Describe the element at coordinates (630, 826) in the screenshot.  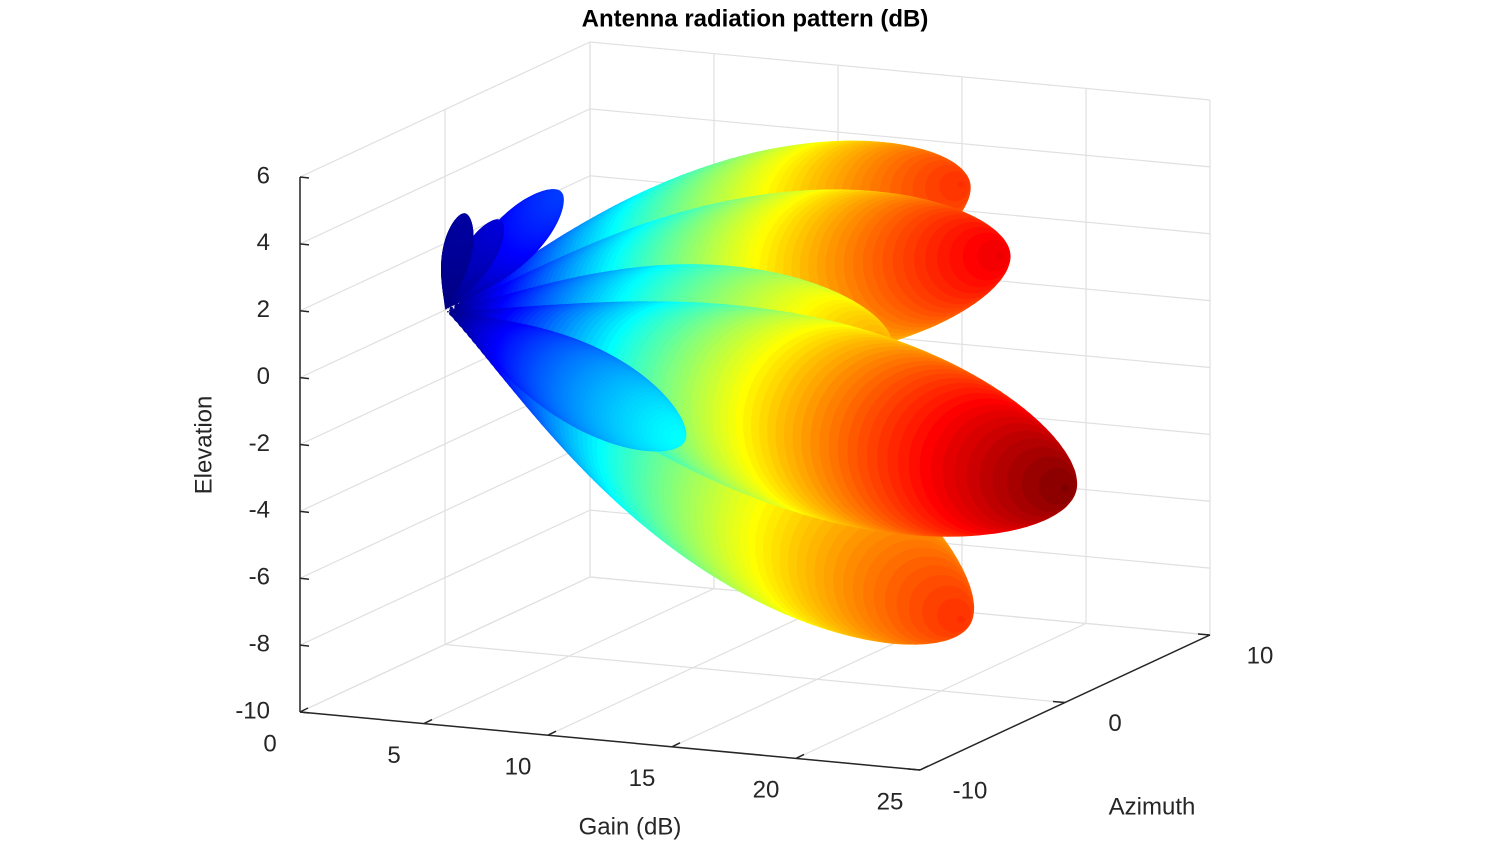
I see `x-axis-label: Gain (dB)` at that location.